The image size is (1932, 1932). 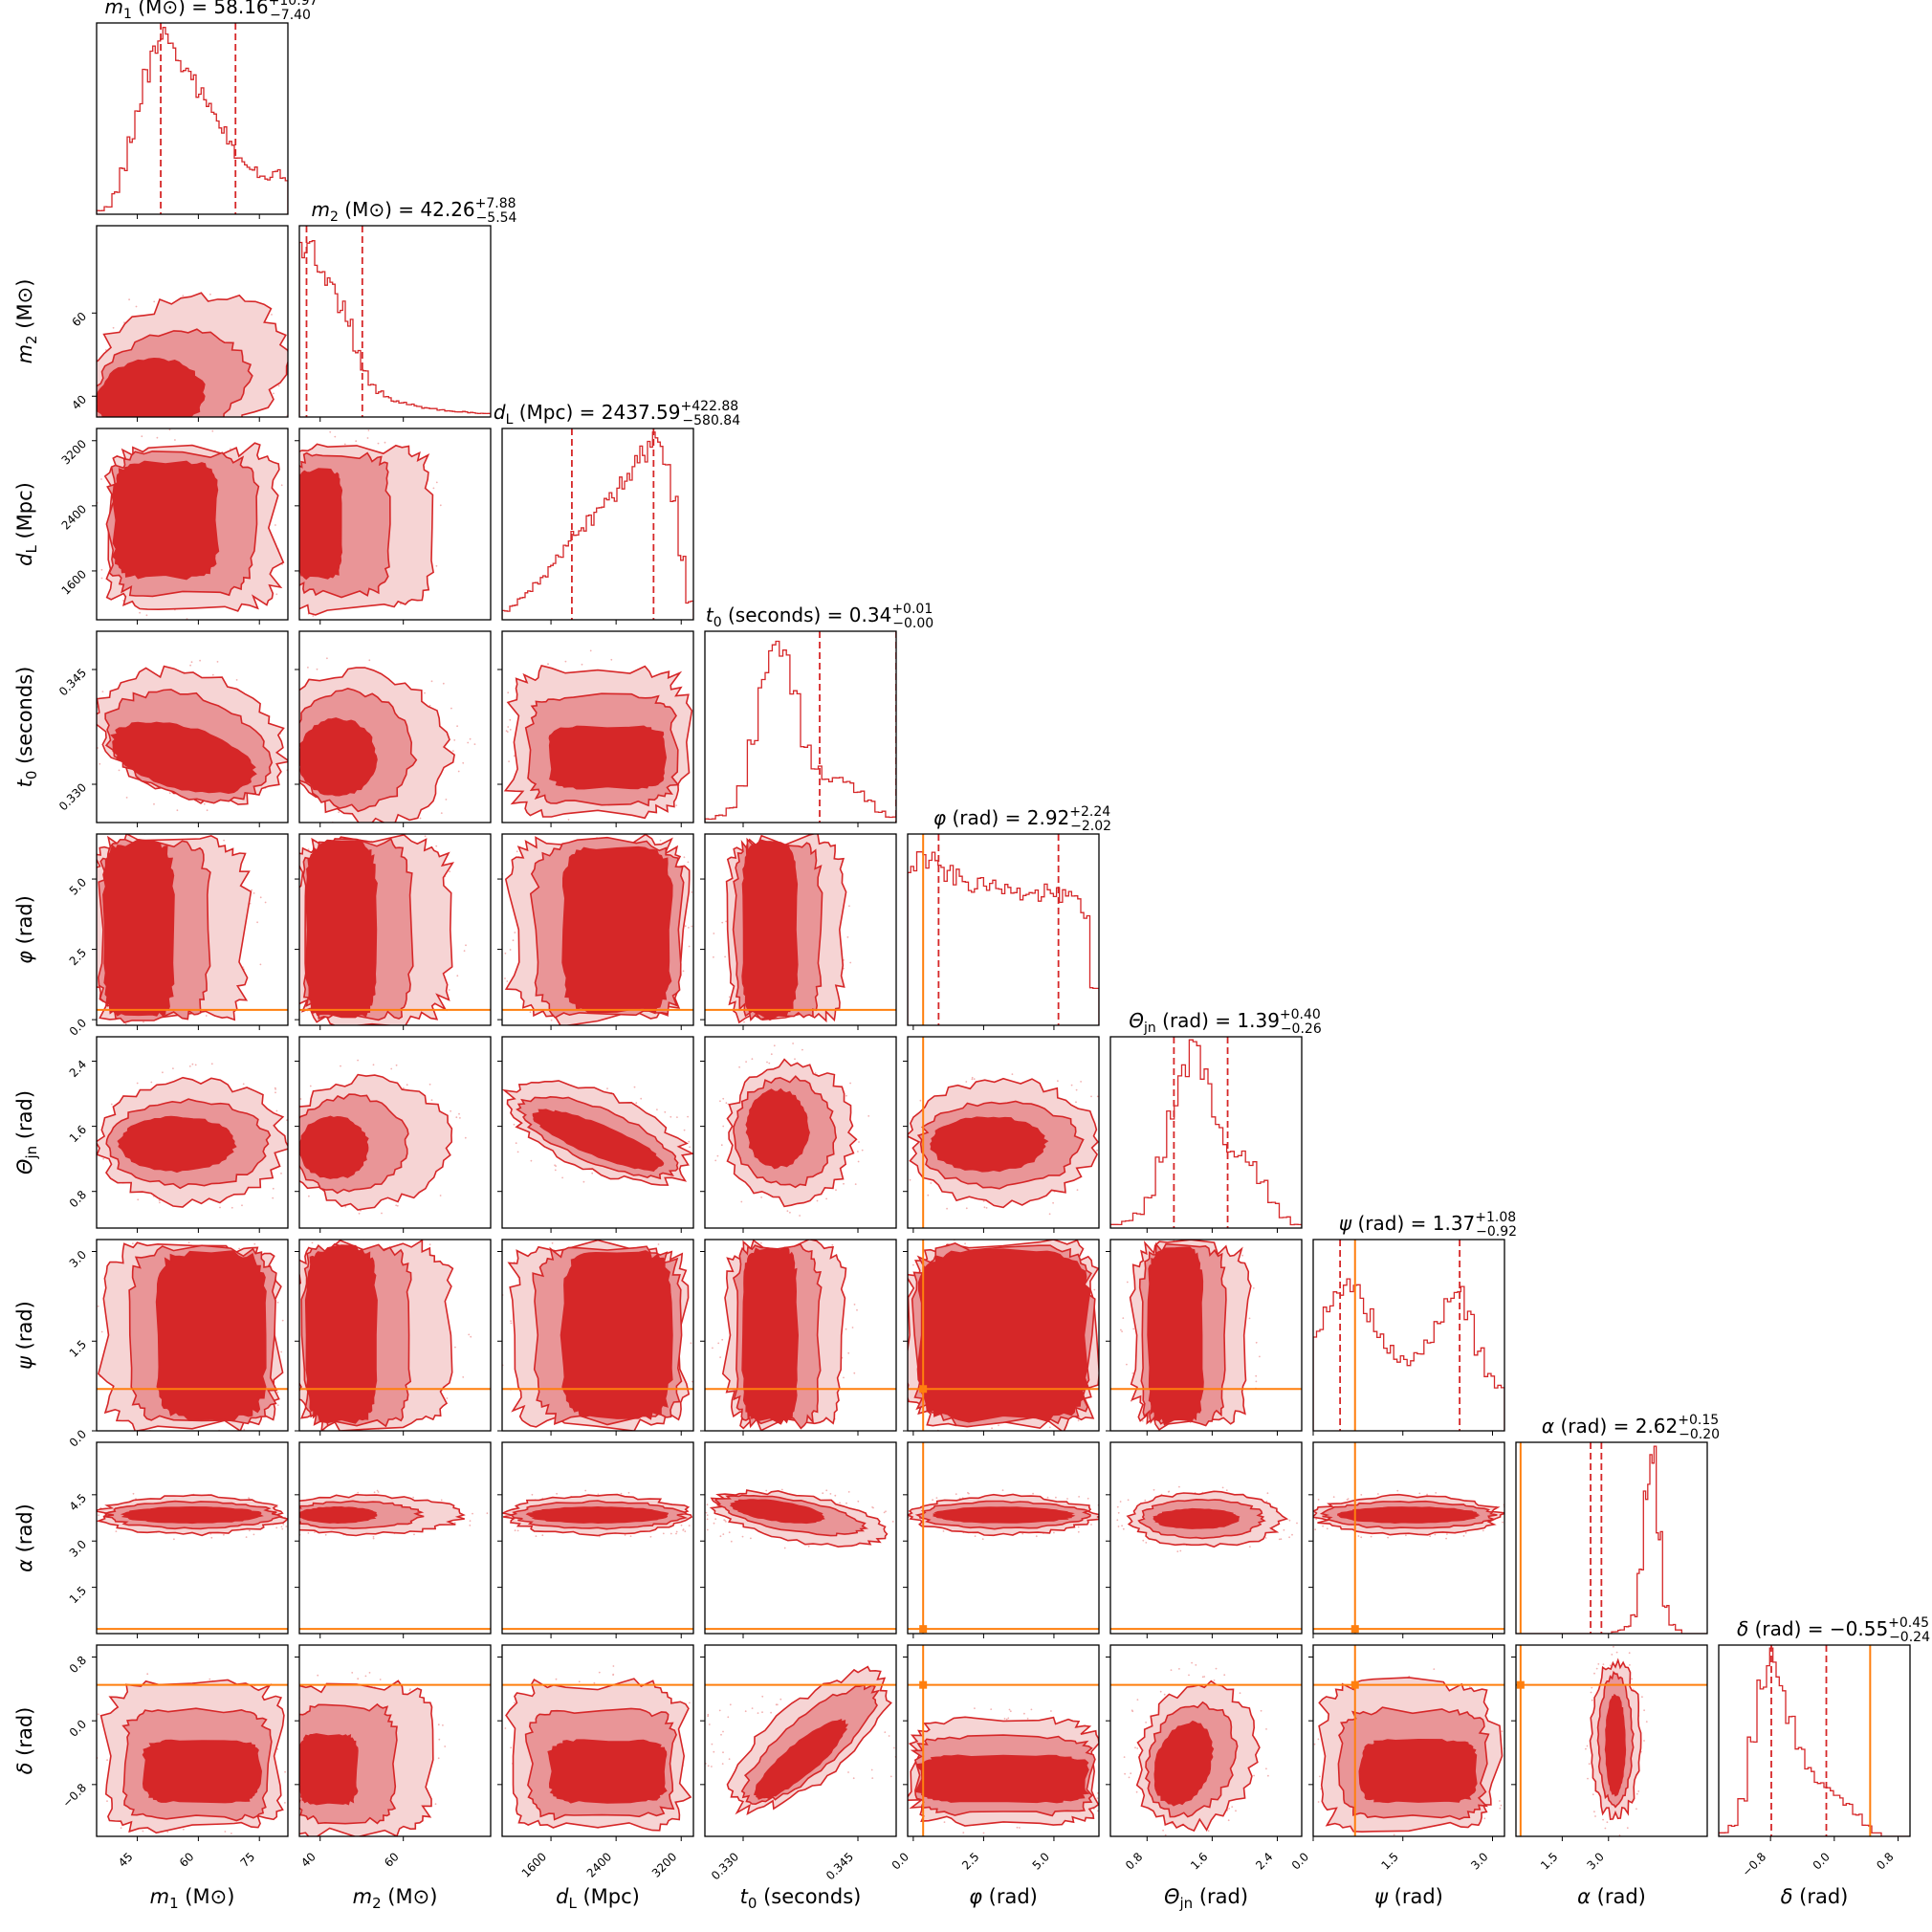 I want to click on label-unit: (seconds), so click(x=24, y=719).